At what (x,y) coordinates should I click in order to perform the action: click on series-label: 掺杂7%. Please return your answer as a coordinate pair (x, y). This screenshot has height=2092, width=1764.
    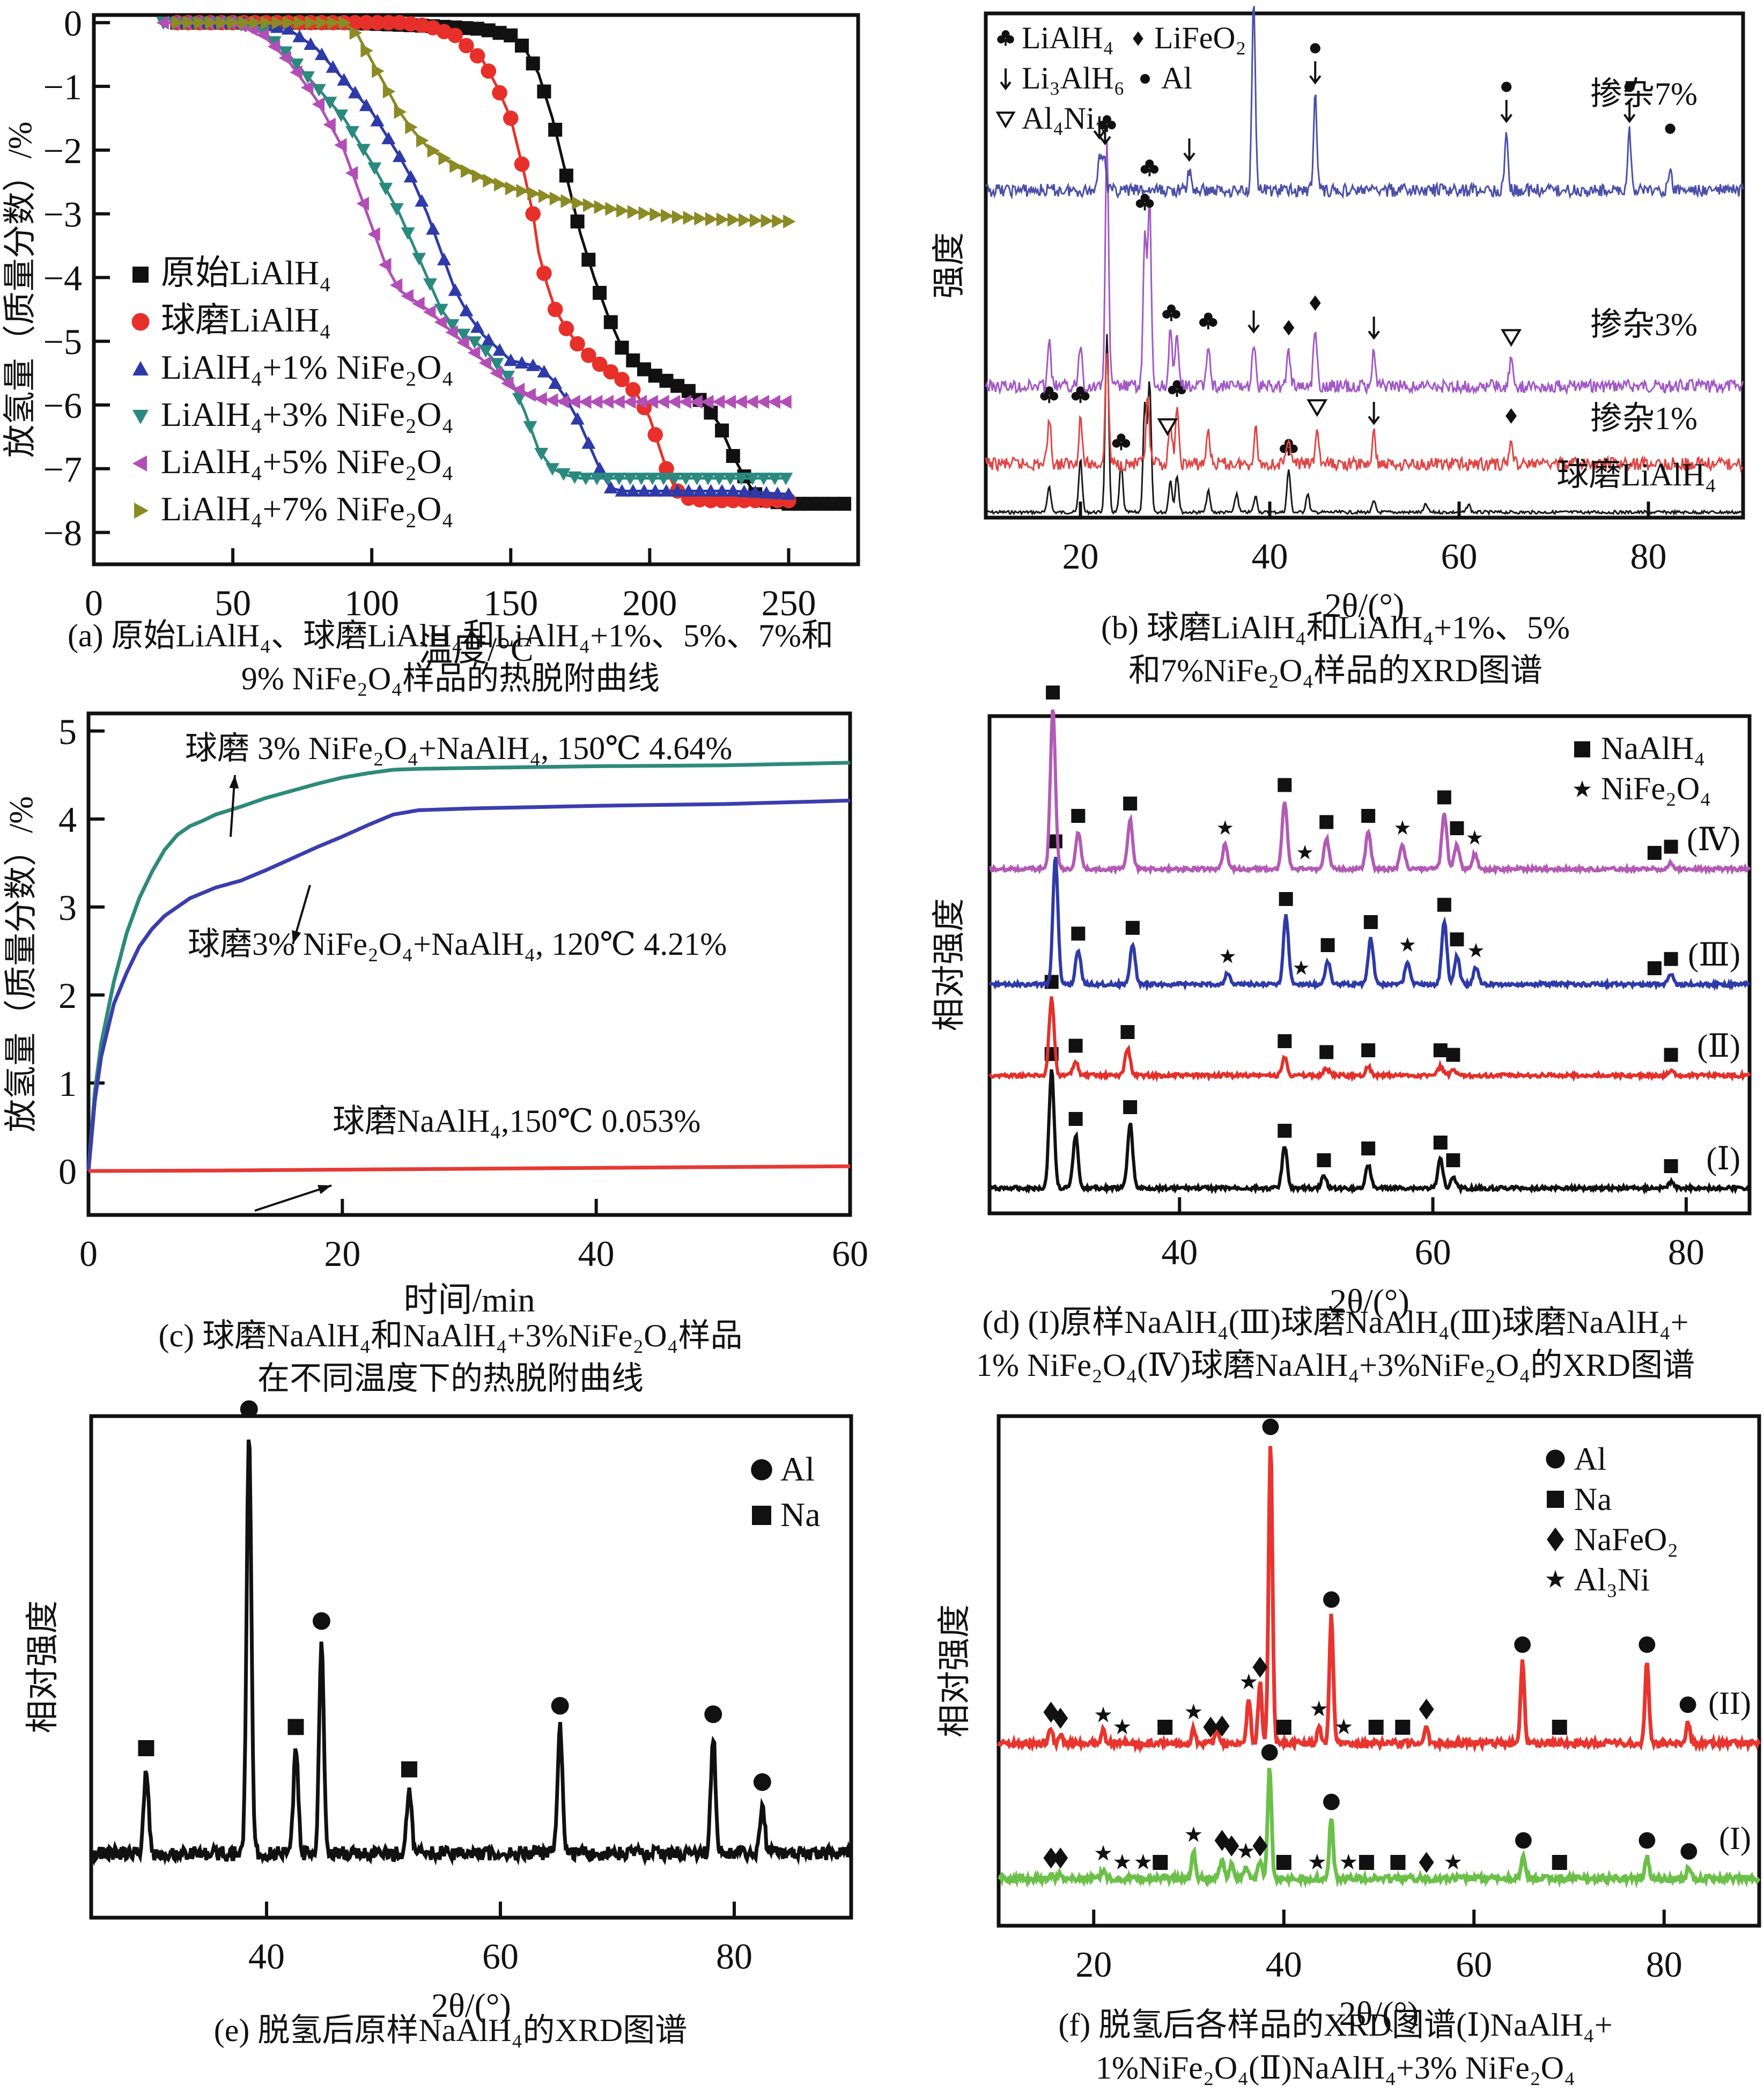
    Looking at the image, I should click on (1644, 94).